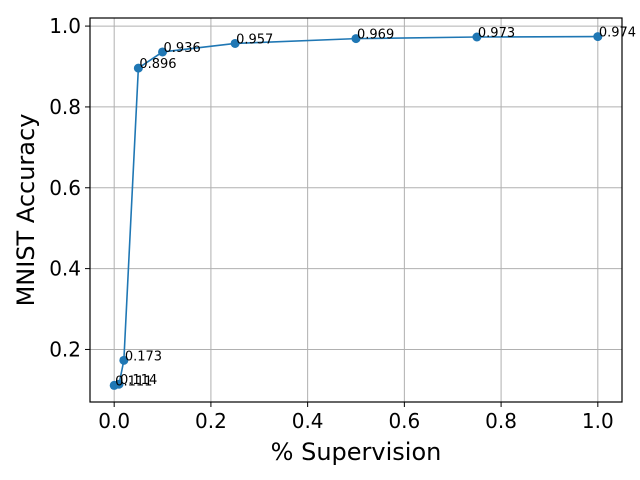  What do you see at coordinates (617, 33) in the screenshot?
I see `data-label: 0.974` at bounding box center [617, 33].